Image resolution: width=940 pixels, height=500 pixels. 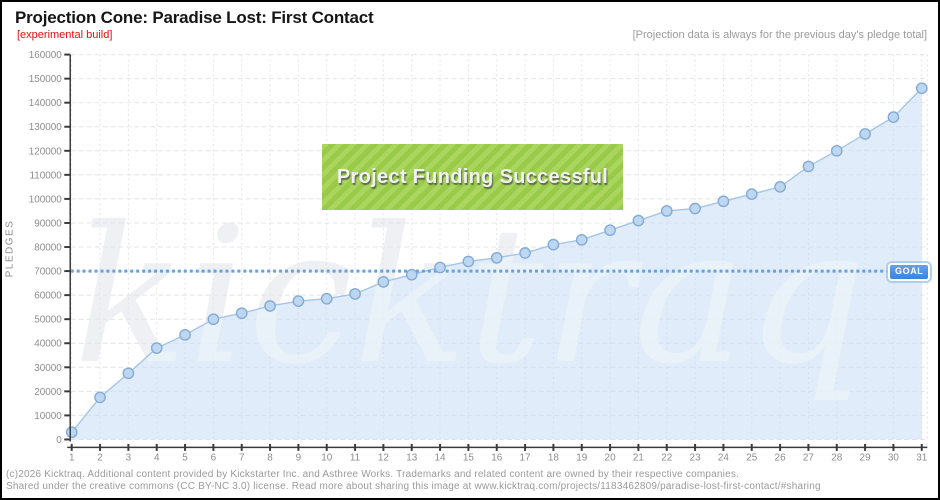 I want to click on x-tick-label: 11, so click(x=355, y=457).